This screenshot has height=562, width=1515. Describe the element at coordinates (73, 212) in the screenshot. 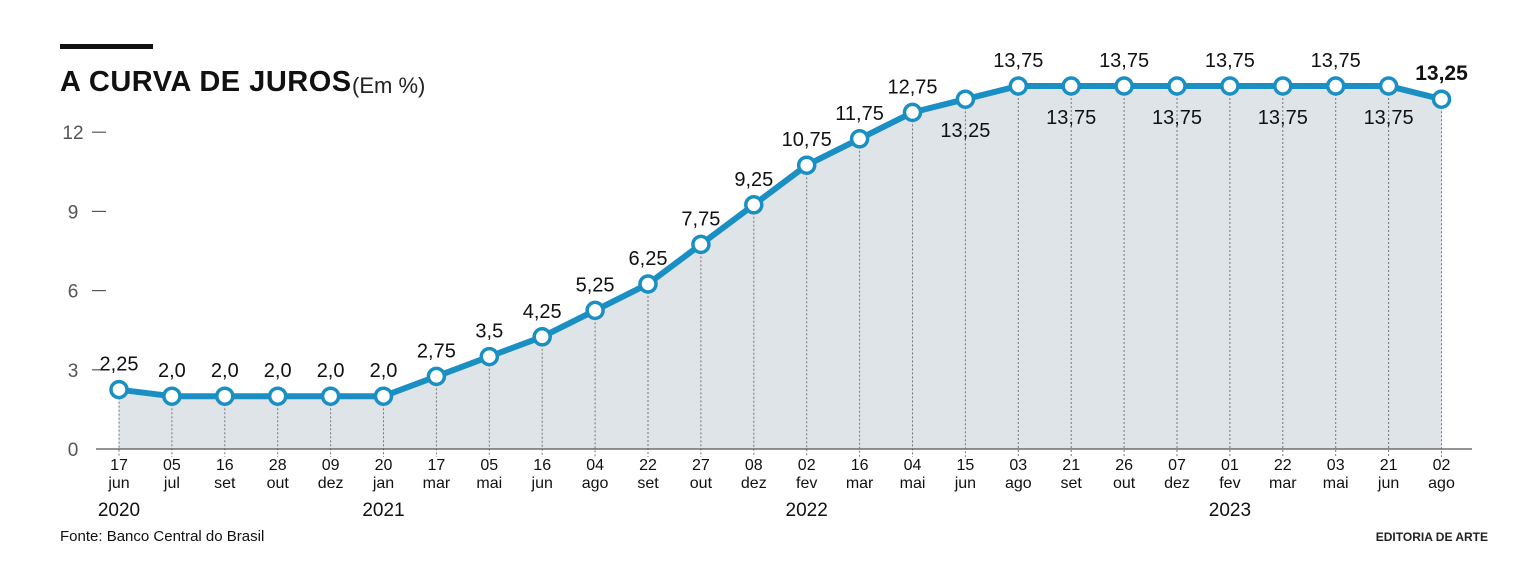

I see `y-tick-label: 9` at that location.